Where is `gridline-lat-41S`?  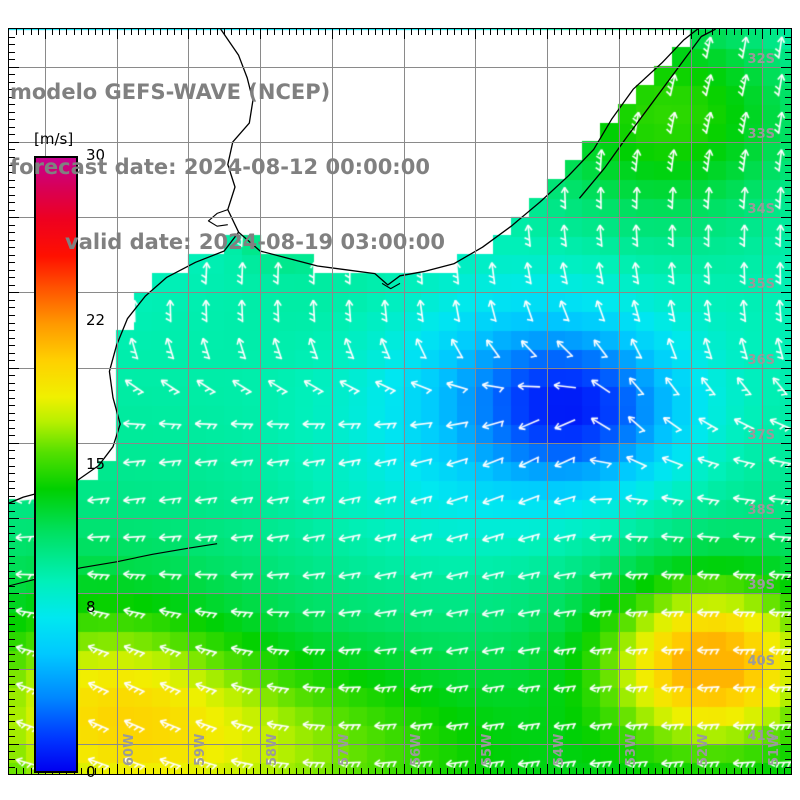
gridline-lat-41S is located at coordinates (400, 744).